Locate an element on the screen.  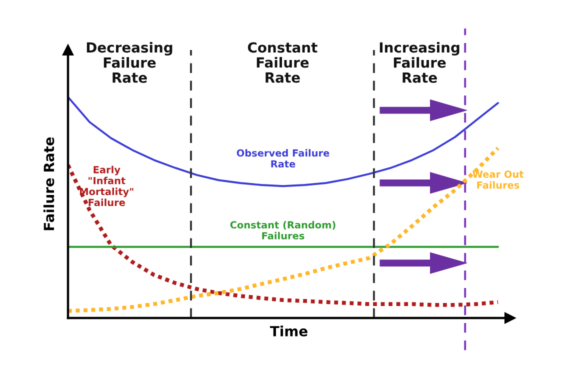
series-label: Observed Failure Rate is located at coordinates (283, 158).